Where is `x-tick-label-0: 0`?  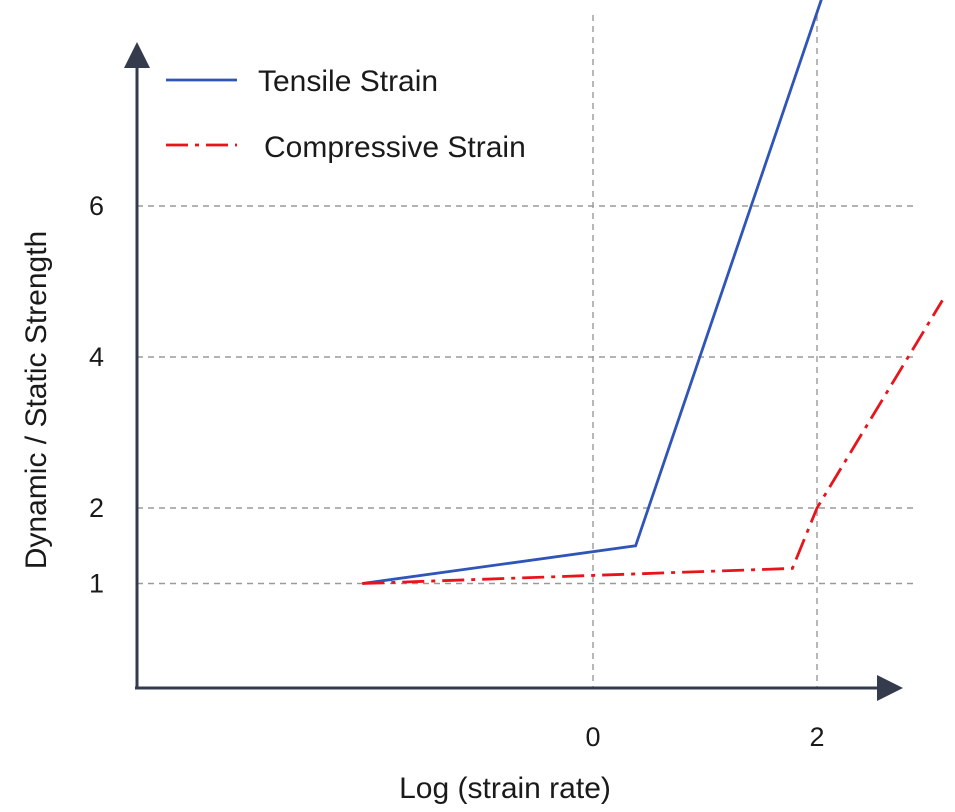 x-tick-label-0: 0 is located at coordinates (592, 737).